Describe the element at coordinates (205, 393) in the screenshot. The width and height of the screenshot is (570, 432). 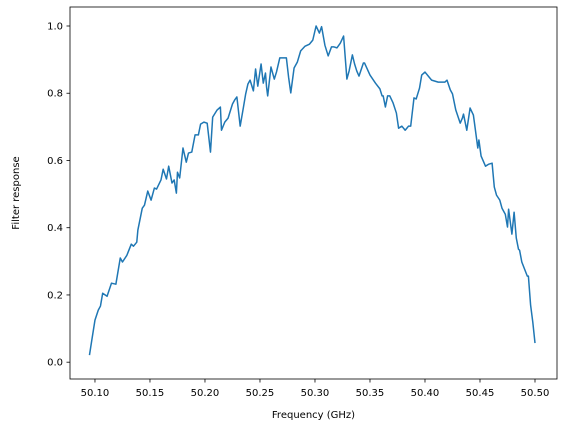
I see `x-tick-label: 50.20` at that location.